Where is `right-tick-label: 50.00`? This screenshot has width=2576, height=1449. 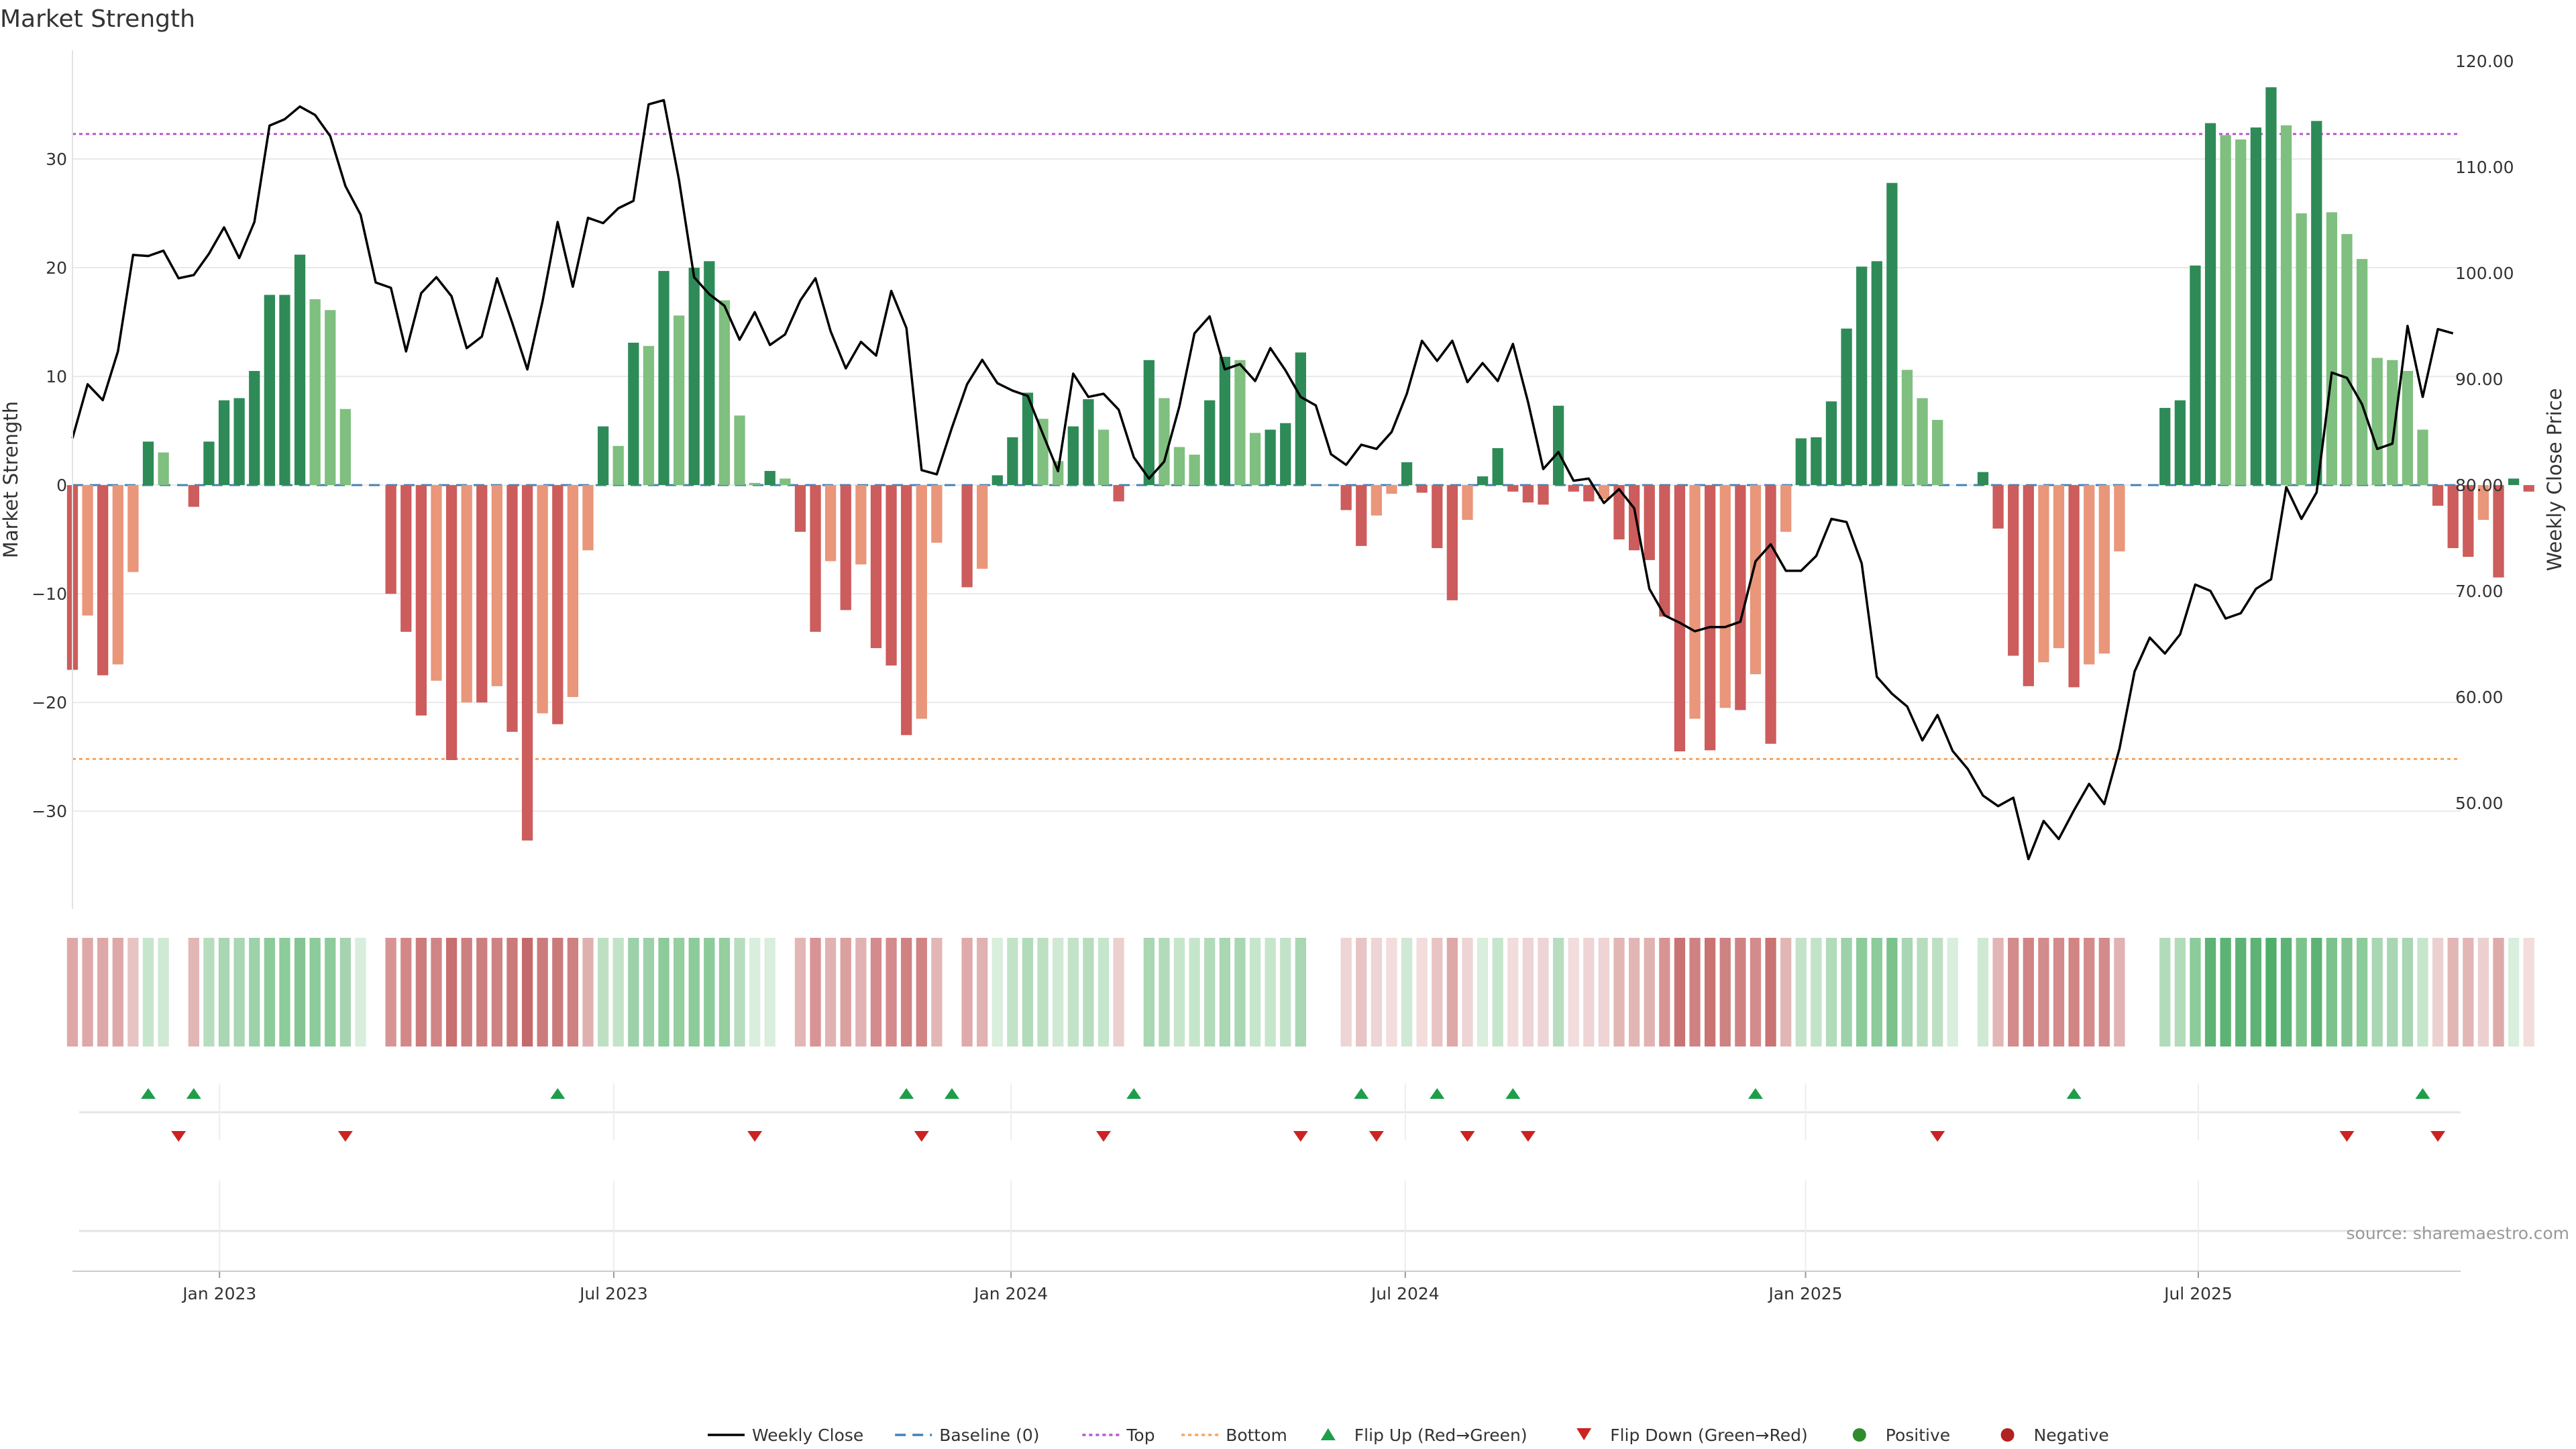
right-tick-label: 50.00 is located at coordinates (2479, 803).